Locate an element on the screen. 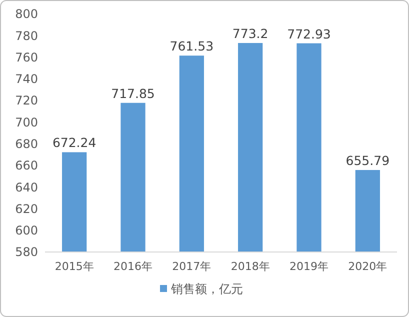 The height and width of the screenshot is (317, 409). y-tick-label: 640 is located at coordinates (26, 187).